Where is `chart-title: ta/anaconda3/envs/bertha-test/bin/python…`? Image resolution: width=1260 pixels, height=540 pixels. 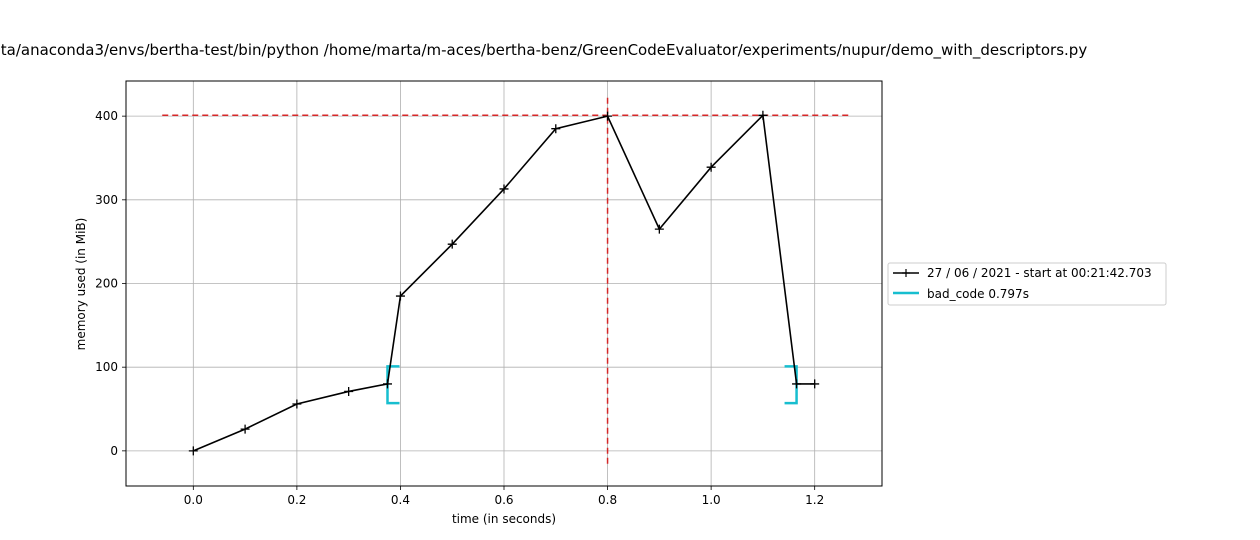
chart-title: ta/anaconda3/envs/bertha-test/bin/python… is located at coordinates (544, 50).